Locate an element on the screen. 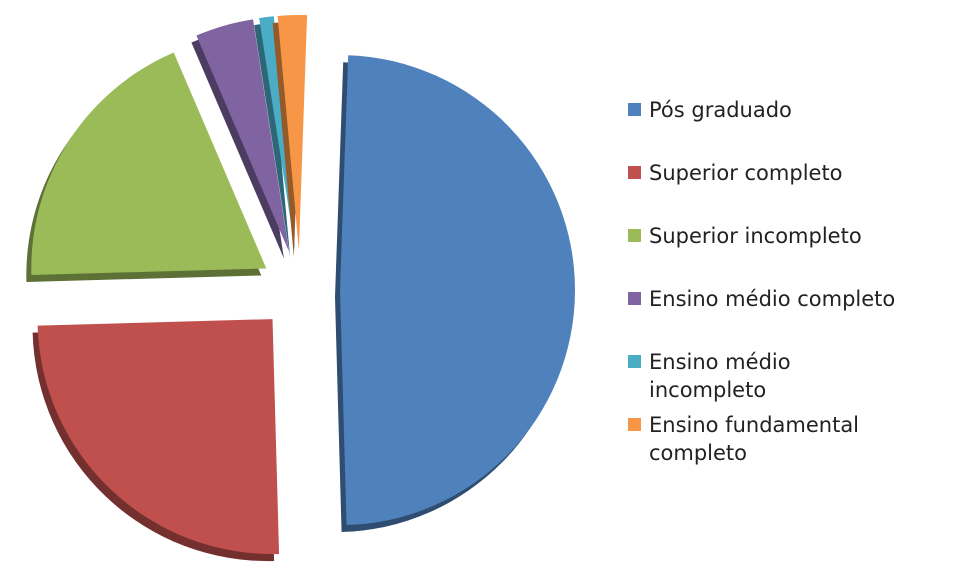  legend-label: Ensino médio incompleto is located at coordinates (720, 376).